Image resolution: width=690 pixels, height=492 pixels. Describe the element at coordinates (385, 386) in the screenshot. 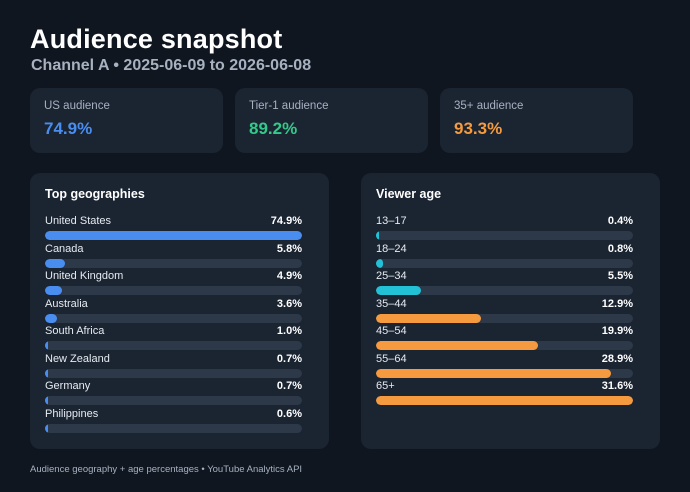

I see `bar-category-label: 65+` at that location.